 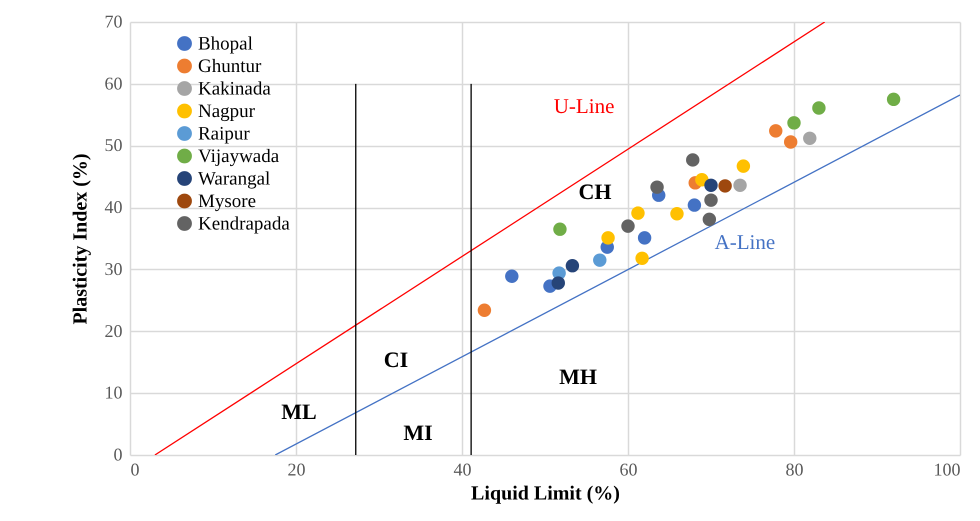 What do you see at coordinates (113, 207) in the screenshot?
I see `y-tick-label: 40` at bounding box center [113, 207].